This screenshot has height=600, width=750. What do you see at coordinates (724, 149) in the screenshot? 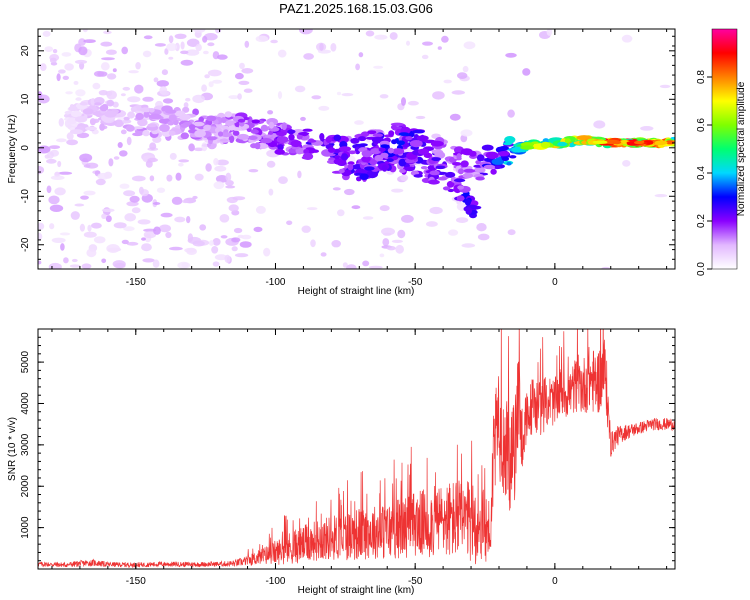
I see `colorbar-gradient` at bounding box center [724, 149].